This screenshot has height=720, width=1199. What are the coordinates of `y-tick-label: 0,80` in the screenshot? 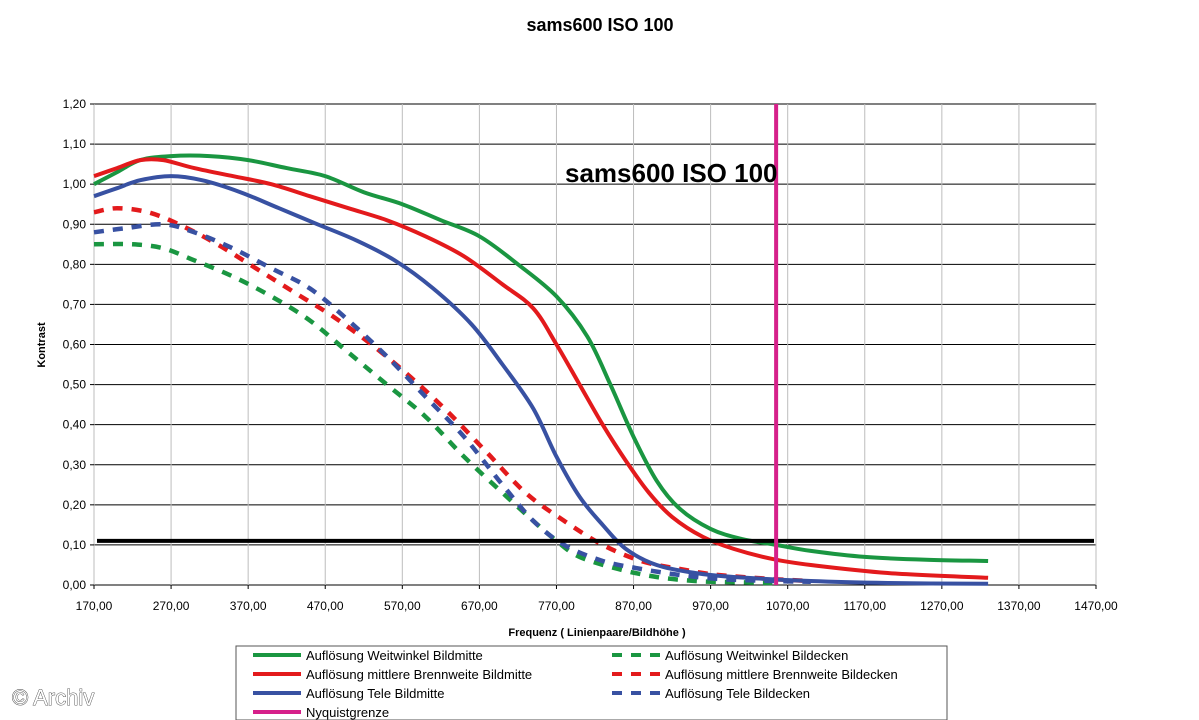 It's located at (75, 264).